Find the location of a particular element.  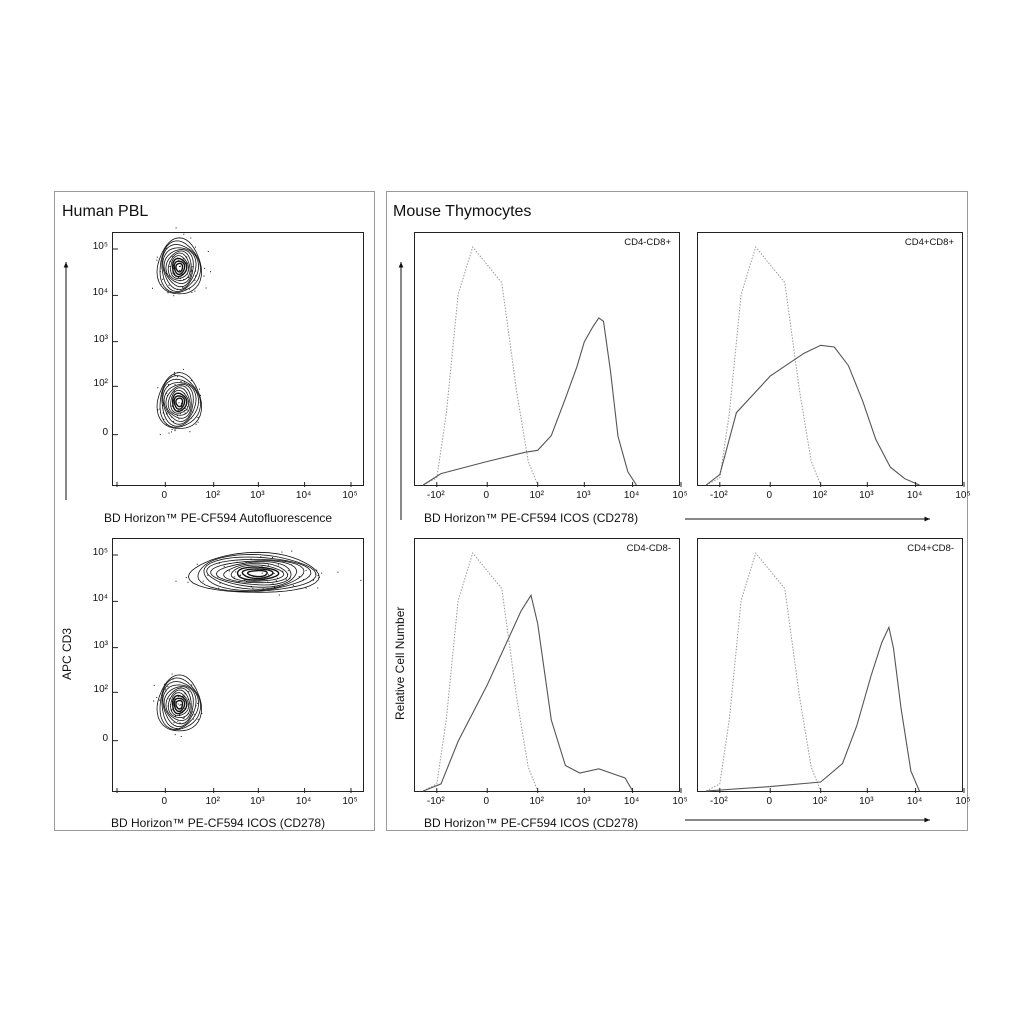

histogram-top-xlabel: BD Horizon™ PE-CF594 ICOS (CD278) is located at coordinates (531, 518).